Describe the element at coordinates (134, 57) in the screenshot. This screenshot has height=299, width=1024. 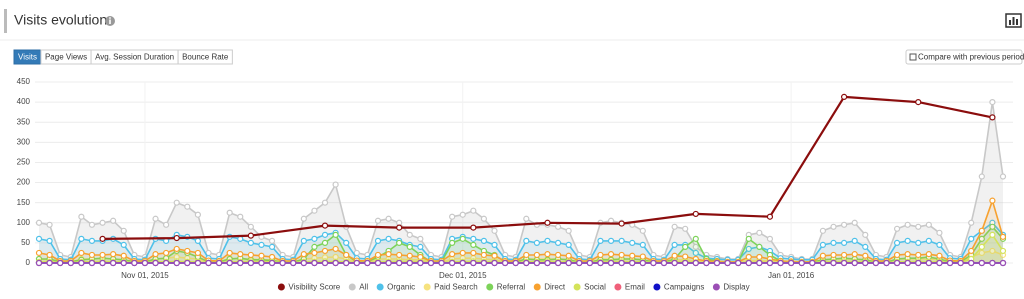
I see `tab-label: Avg. Session Duration` at that location.